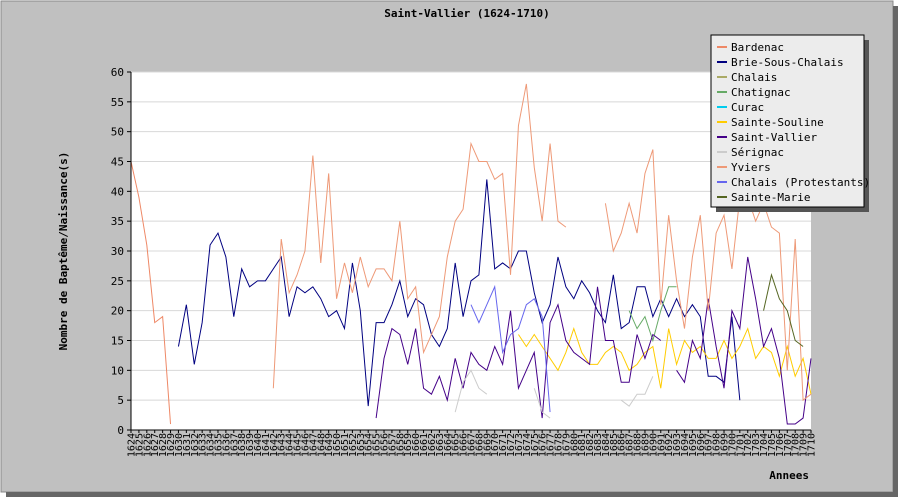  Describe the element at coordinates (756, 445) in the screenshot. I see `x-tick-label: 1703` at that location.